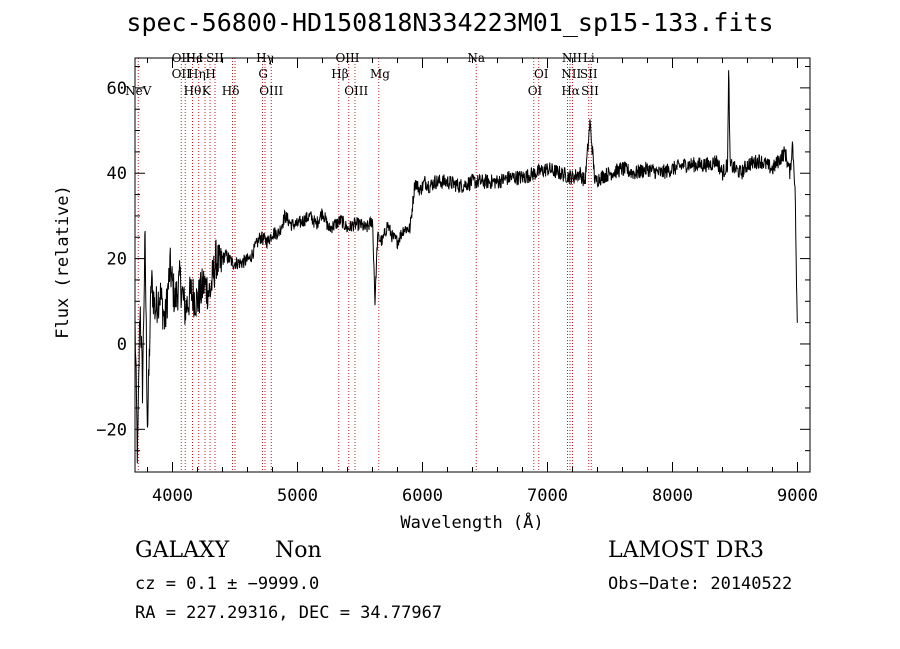 Image resolution: width=900 pixels, height=649 pixels. Describe the element at coordinates (471, 522) in the screenshot. I see `x-axis-label: Wavelength (Å)` at that location.